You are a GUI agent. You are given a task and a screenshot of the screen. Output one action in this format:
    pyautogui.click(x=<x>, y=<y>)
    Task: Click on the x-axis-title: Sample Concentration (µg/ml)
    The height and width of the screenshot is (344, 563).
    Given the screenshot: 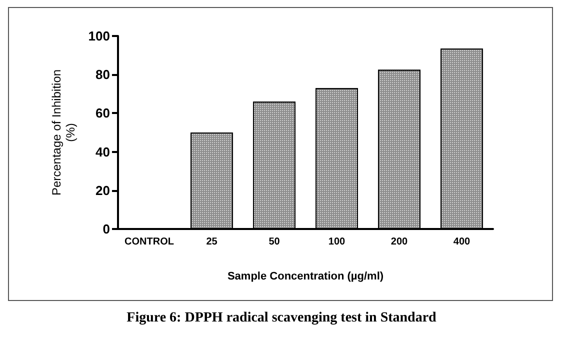 What is the action you would take?
    pyautogui.click(x=305, y=276)
    